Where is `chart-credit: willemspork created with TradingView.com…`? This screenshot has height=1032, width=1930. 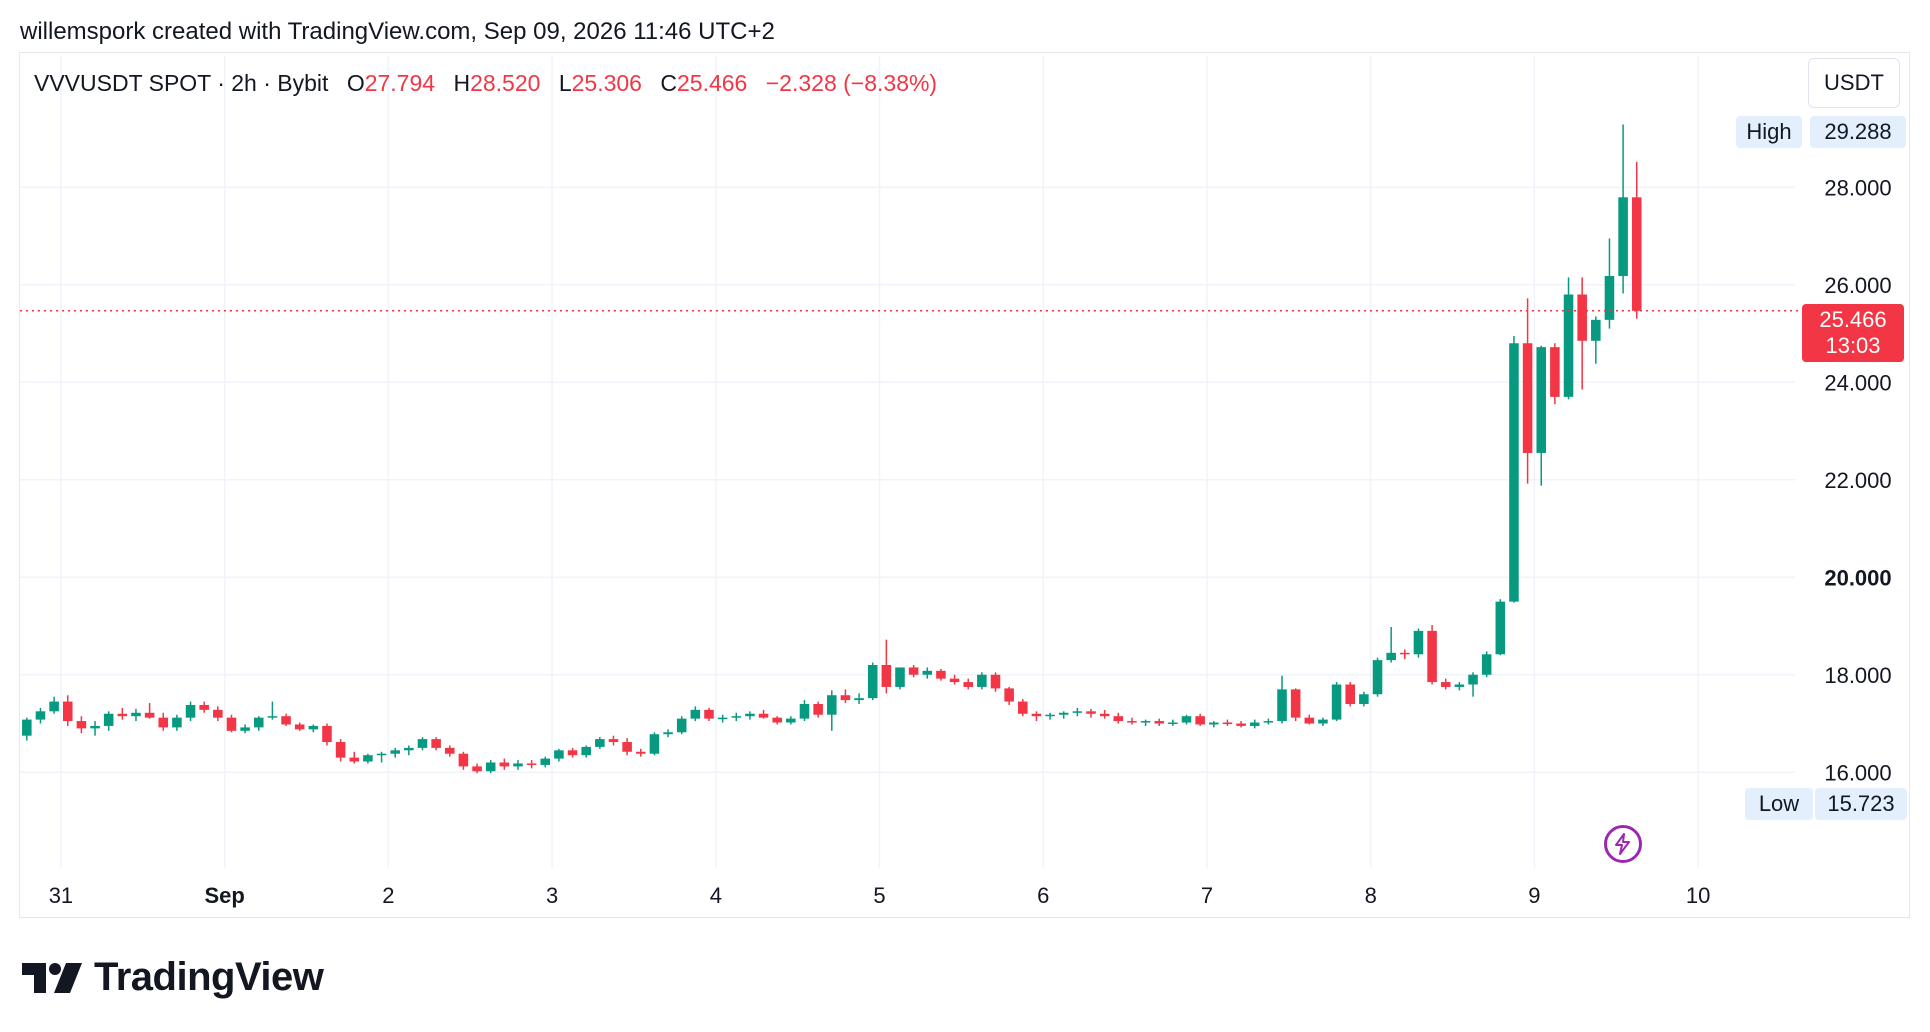 chart-credit: willemspork created with TradingView.com… is located at coordinates (397, 31).